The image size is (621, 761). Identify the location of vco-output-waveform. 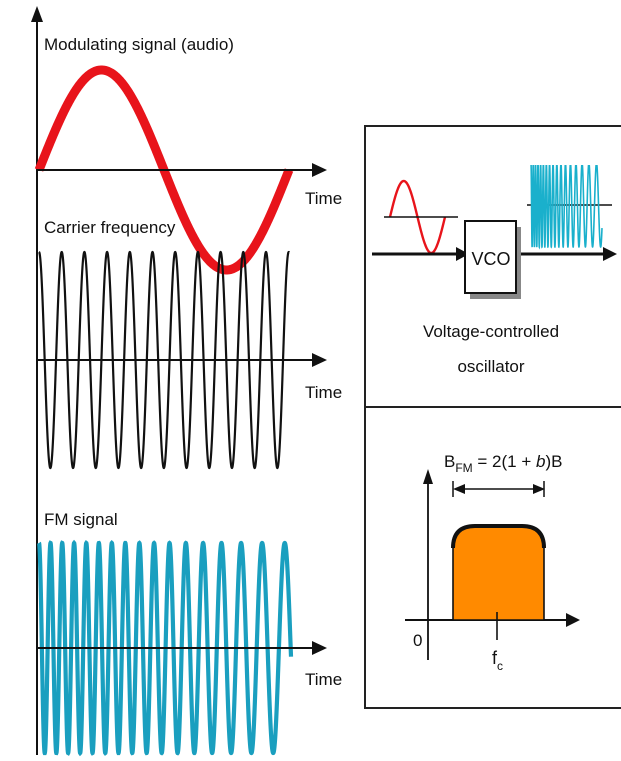
(566, 207).